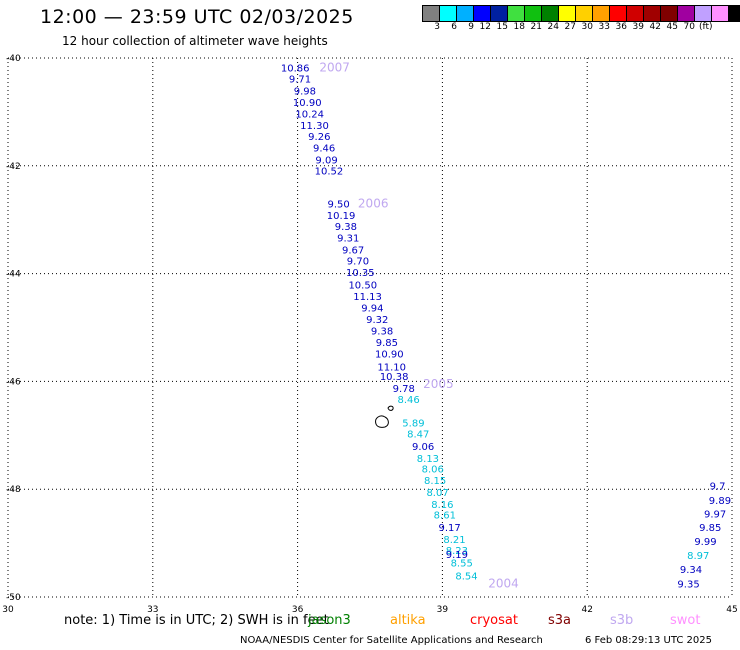 The width and height of the screenshot is (740, 650). Describe the element at coordinates (621, 27) in the screenshot. I see `legend-label: 36` at that location.